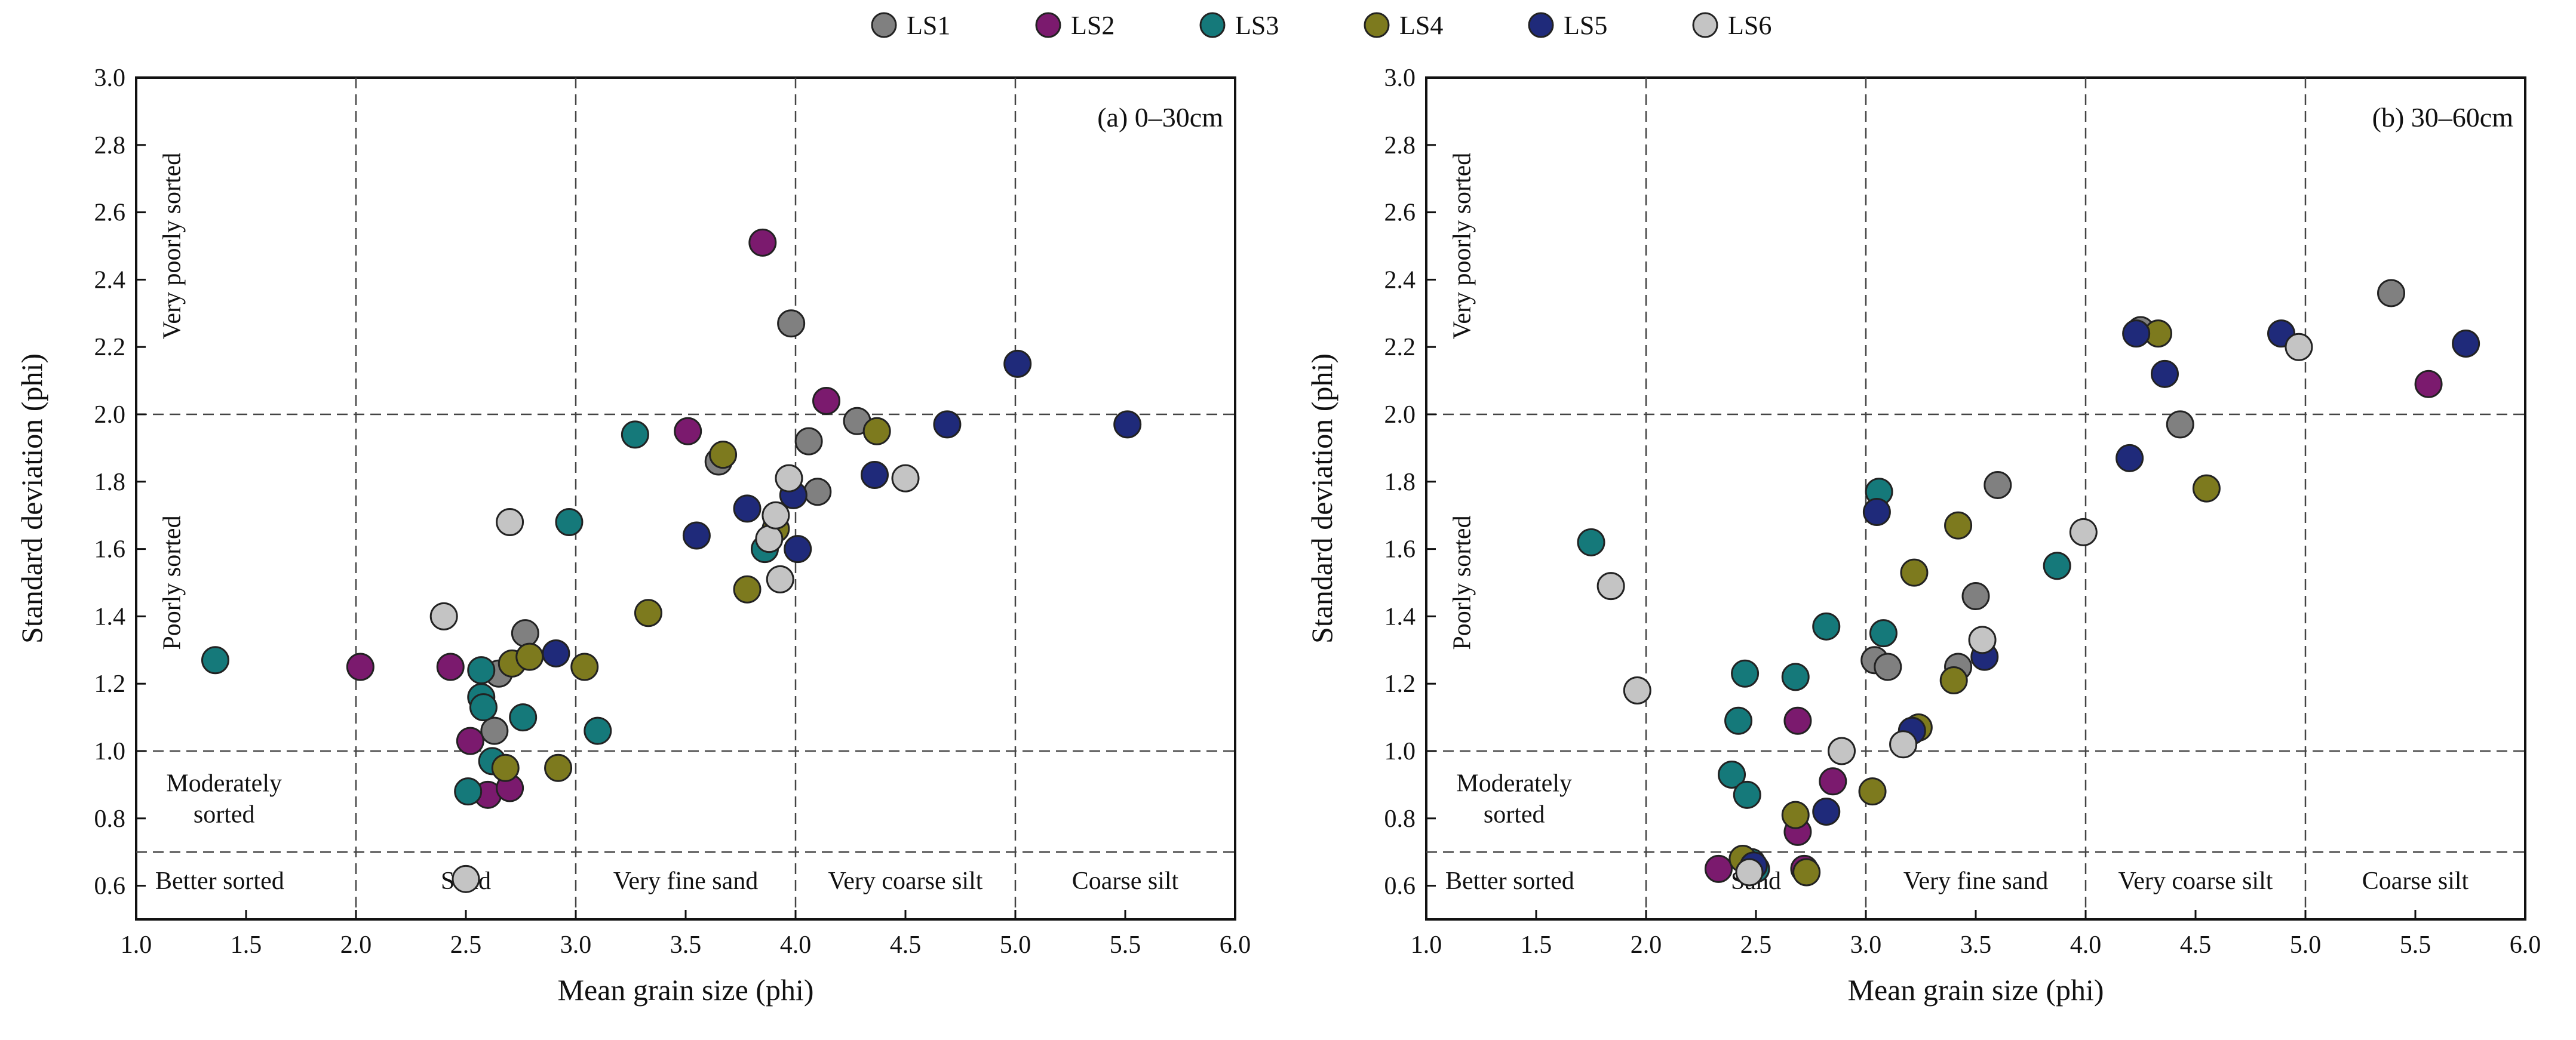 Image resolution: width=2576 pixels, height=1040 pixels. Describe the element at coordinates (136, 945) in the screenshot. I see `x-tick-label: 1.0` at that location.